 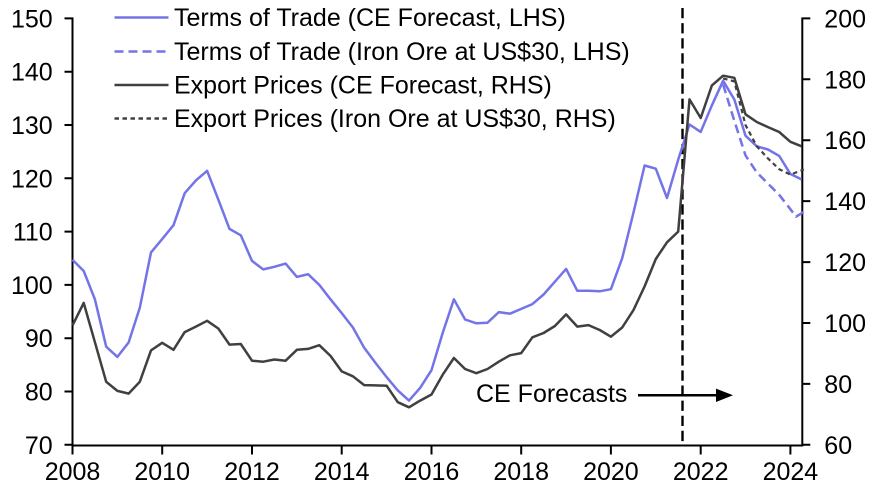 What do you see at coordinates (342, 472) in the screenshot?
I see `svg-text: 2014` at bounding box center [342, 472].